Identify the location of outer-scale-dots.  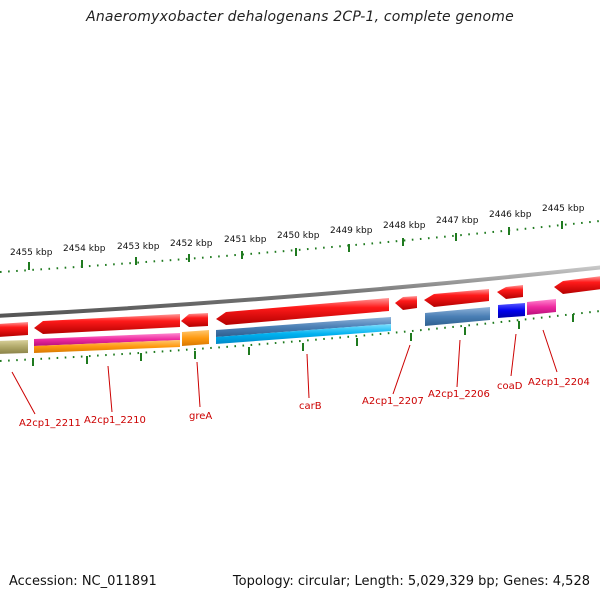
(300, 246).